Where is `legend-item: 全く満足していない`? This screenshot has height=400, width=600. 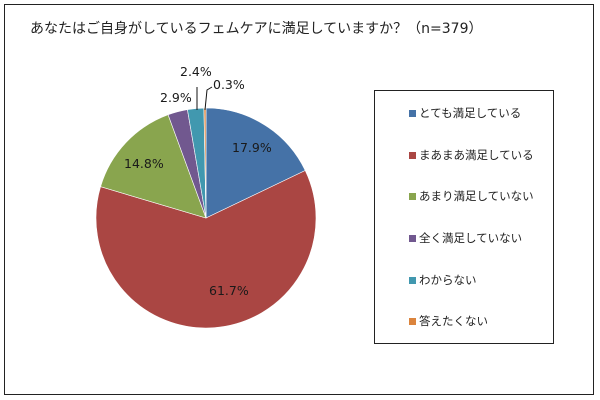
legend-item: 全く満足していない is located at coordinates (465, 238).